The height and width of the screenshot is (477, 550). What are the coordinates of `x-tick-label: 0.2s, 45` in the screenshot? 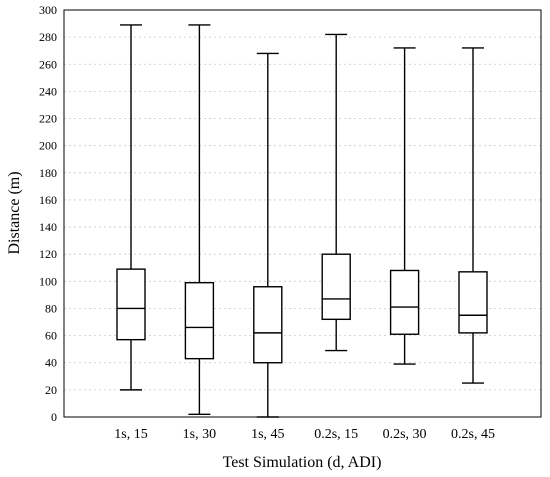 It's located at (473, 434).